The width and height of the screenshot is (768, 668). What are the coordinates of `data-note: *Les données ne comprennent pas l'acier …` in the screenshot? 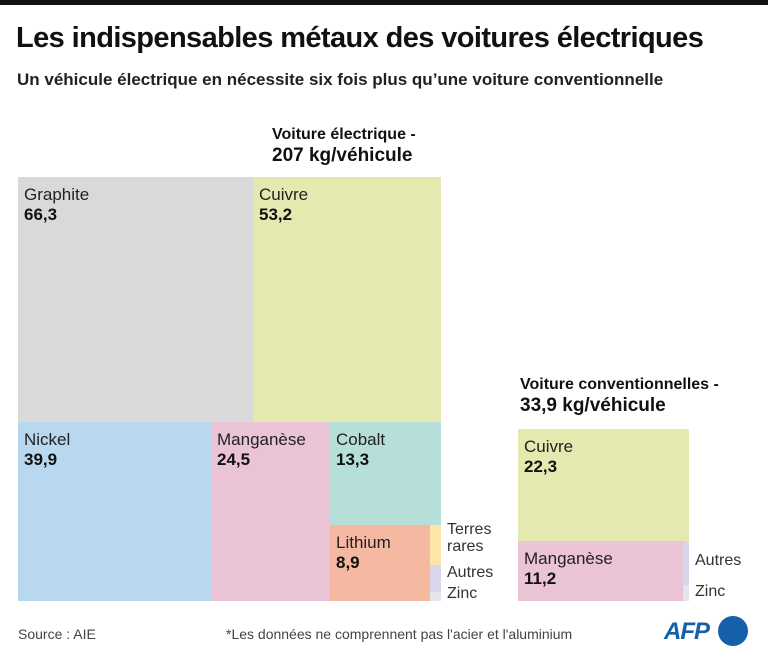 It's located at (399, 634).